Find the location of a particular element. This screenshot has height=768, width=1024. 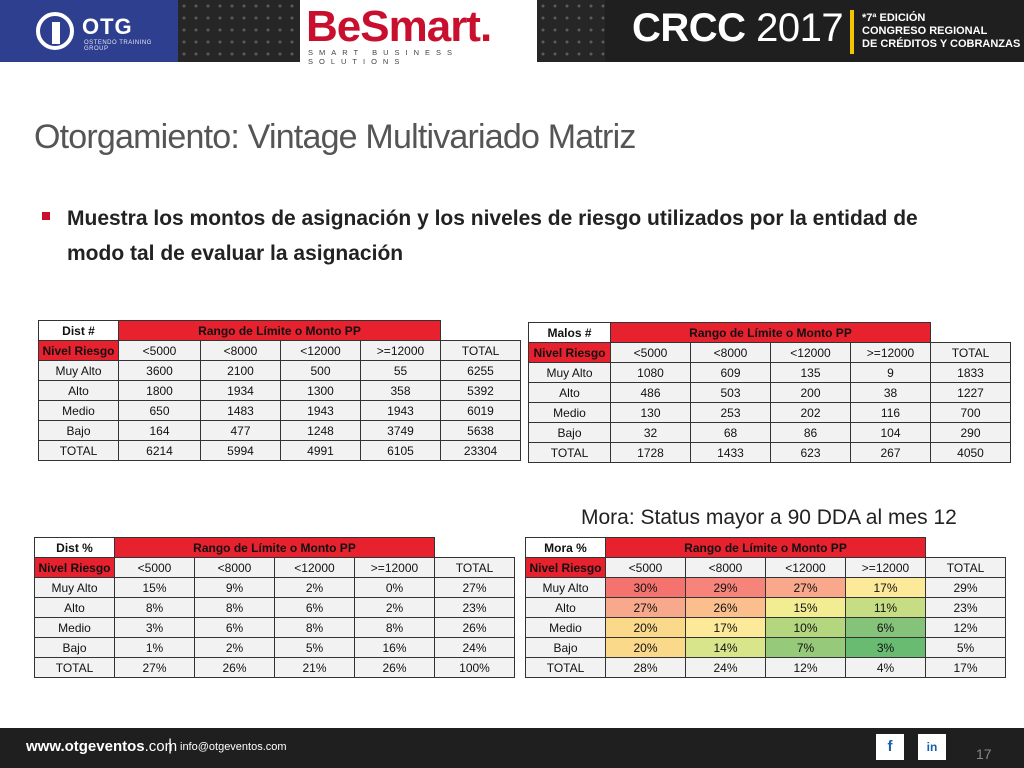

footer-website: www.otgeventos.com is located at coordinates (101, 746).